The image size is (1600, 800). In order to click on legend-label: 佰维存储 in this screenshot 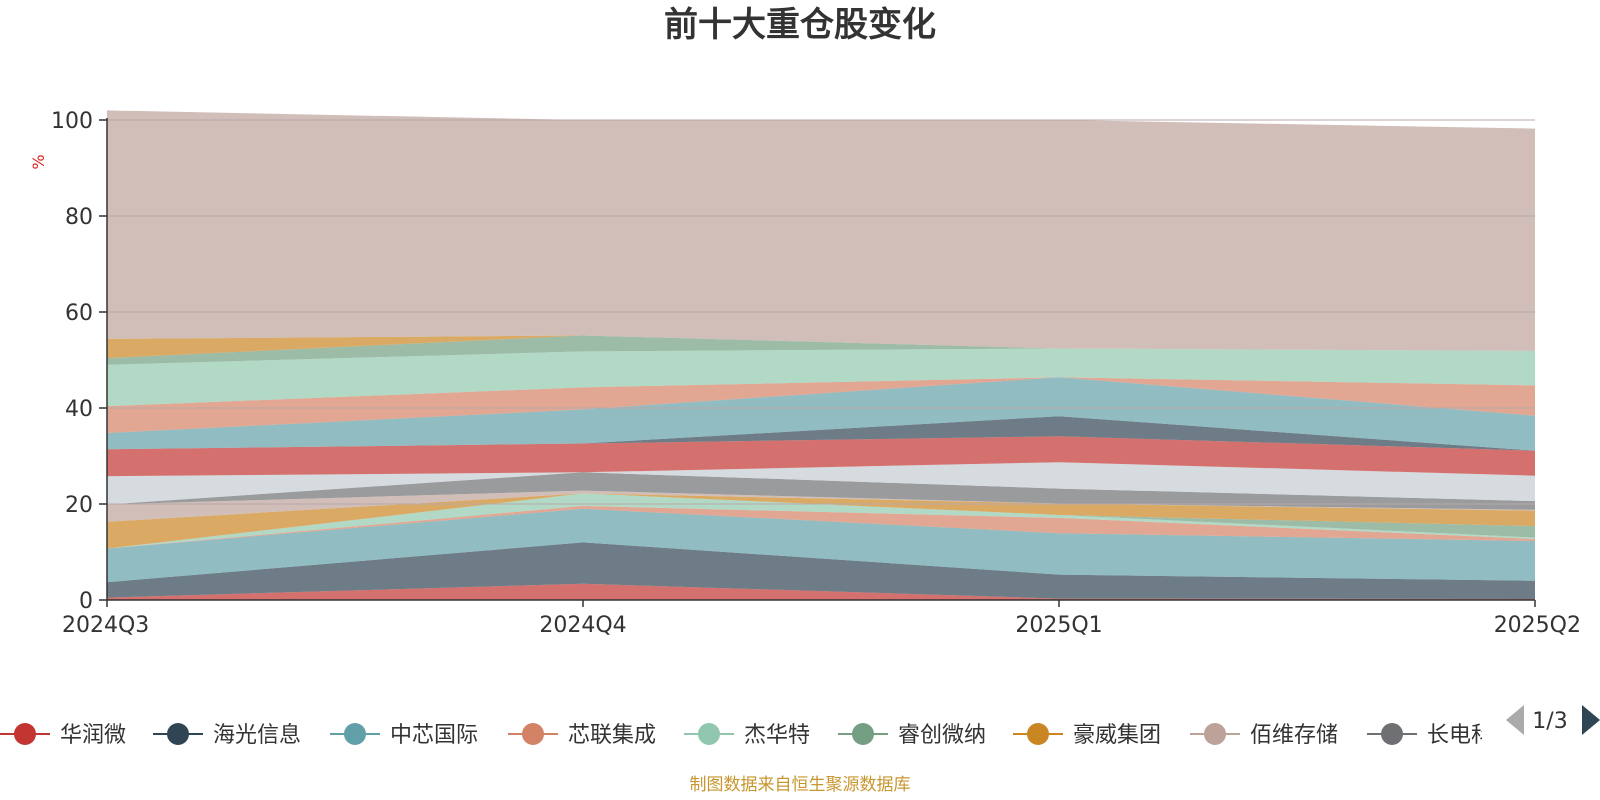, I will do `click(1294, 735)`.